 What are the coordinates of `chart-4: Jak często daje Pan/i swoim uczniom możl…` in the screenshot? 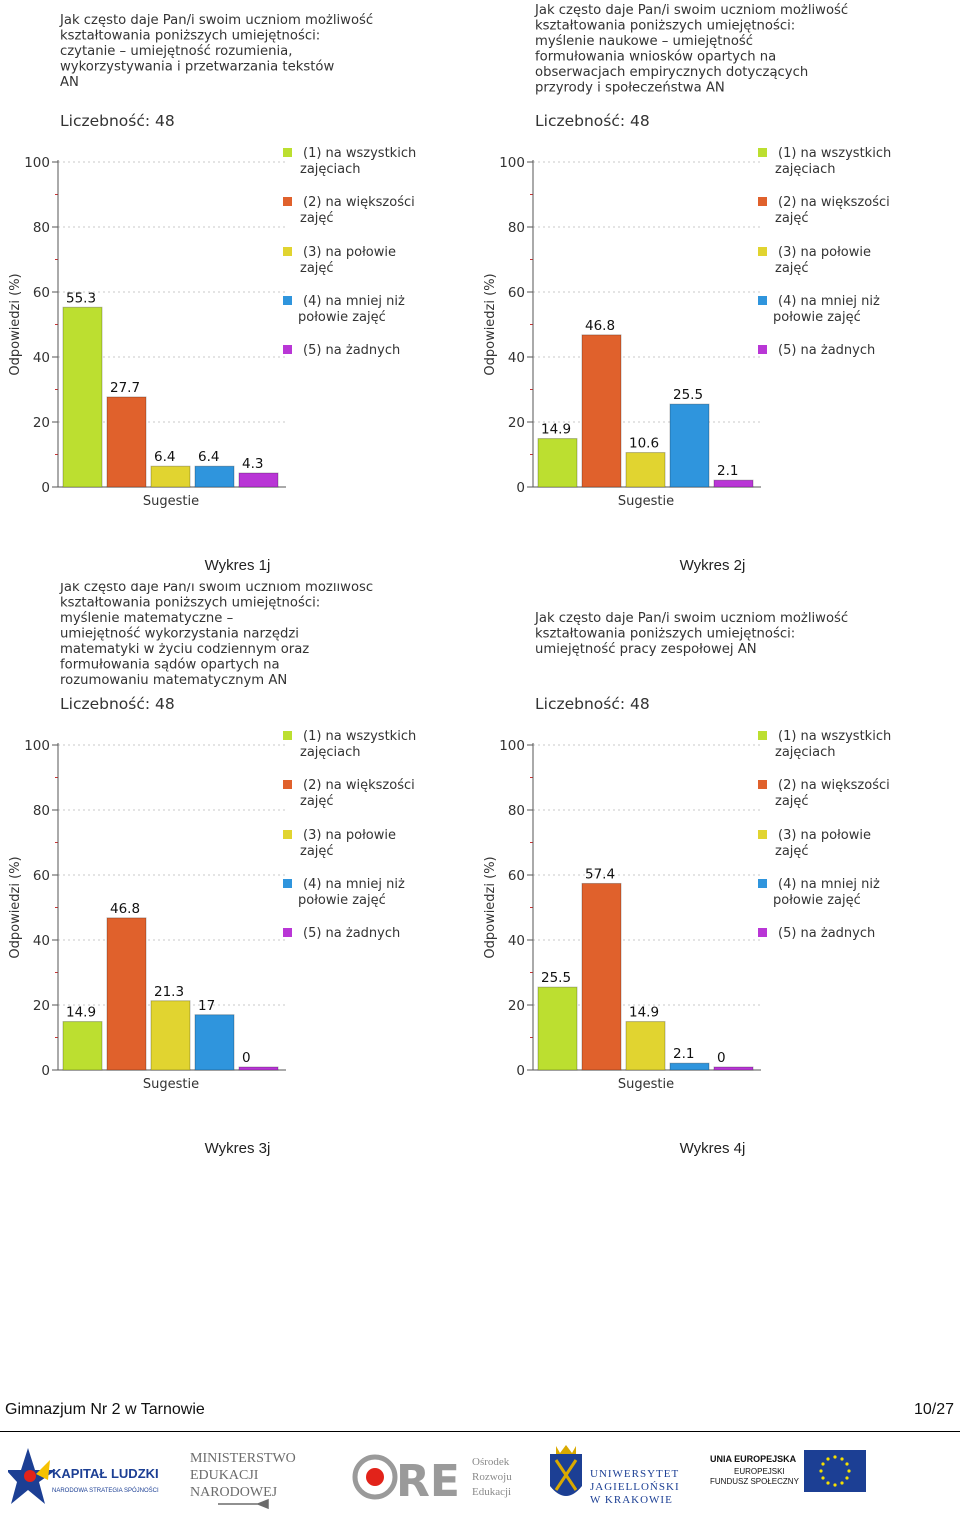 It's located at (687, 851).